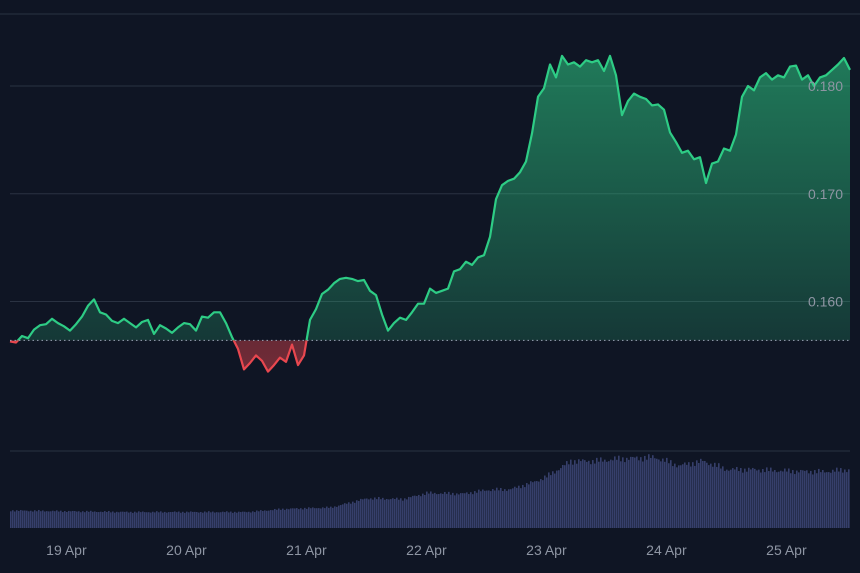  I want to click on x-tick-label: 21 Apr, so click(306, 550).